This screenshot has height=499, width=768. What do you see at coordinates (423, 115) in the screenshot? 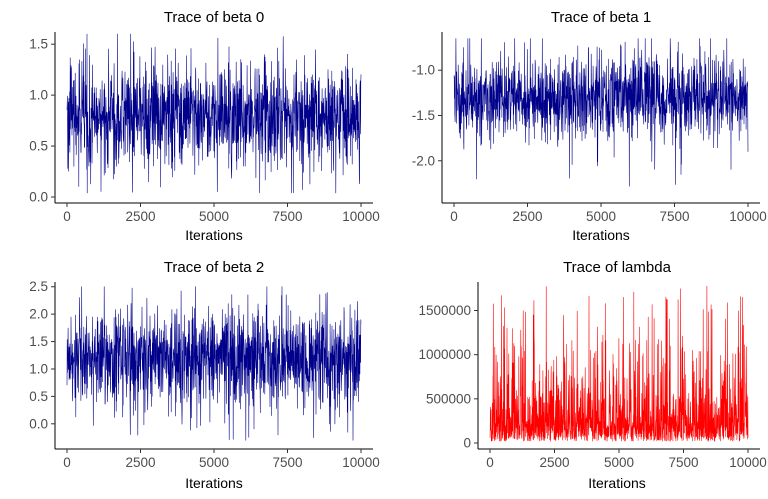
I see `y-tick-label: -1.5` at bounding box center [423, 115].